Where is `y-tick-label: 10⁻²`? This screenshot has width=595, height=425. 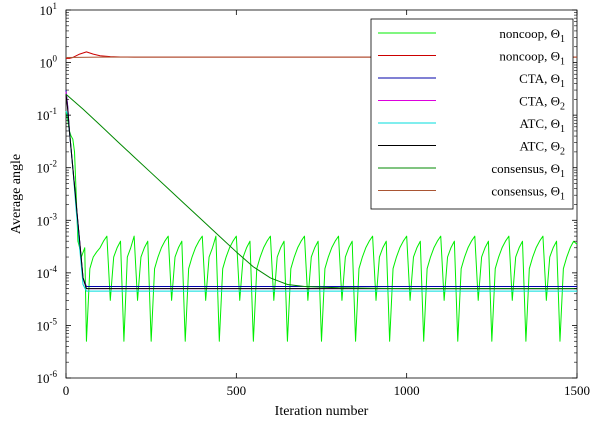
y-tick-label: 10⁻² is located at coordinates (47, 167).